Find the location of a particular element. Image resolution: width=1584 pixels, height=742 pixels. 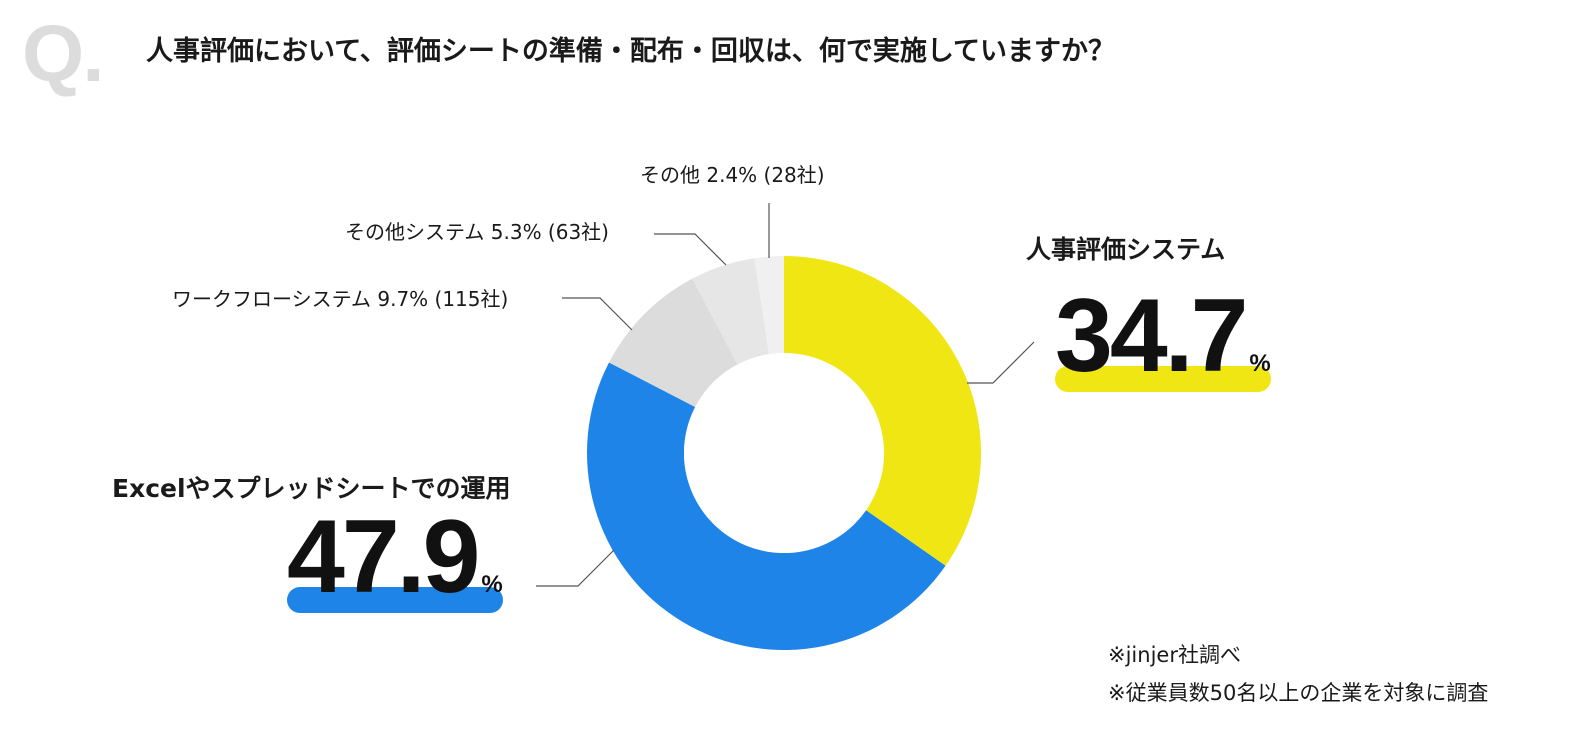

slice-hr-system is located at coordinates (882, 411).